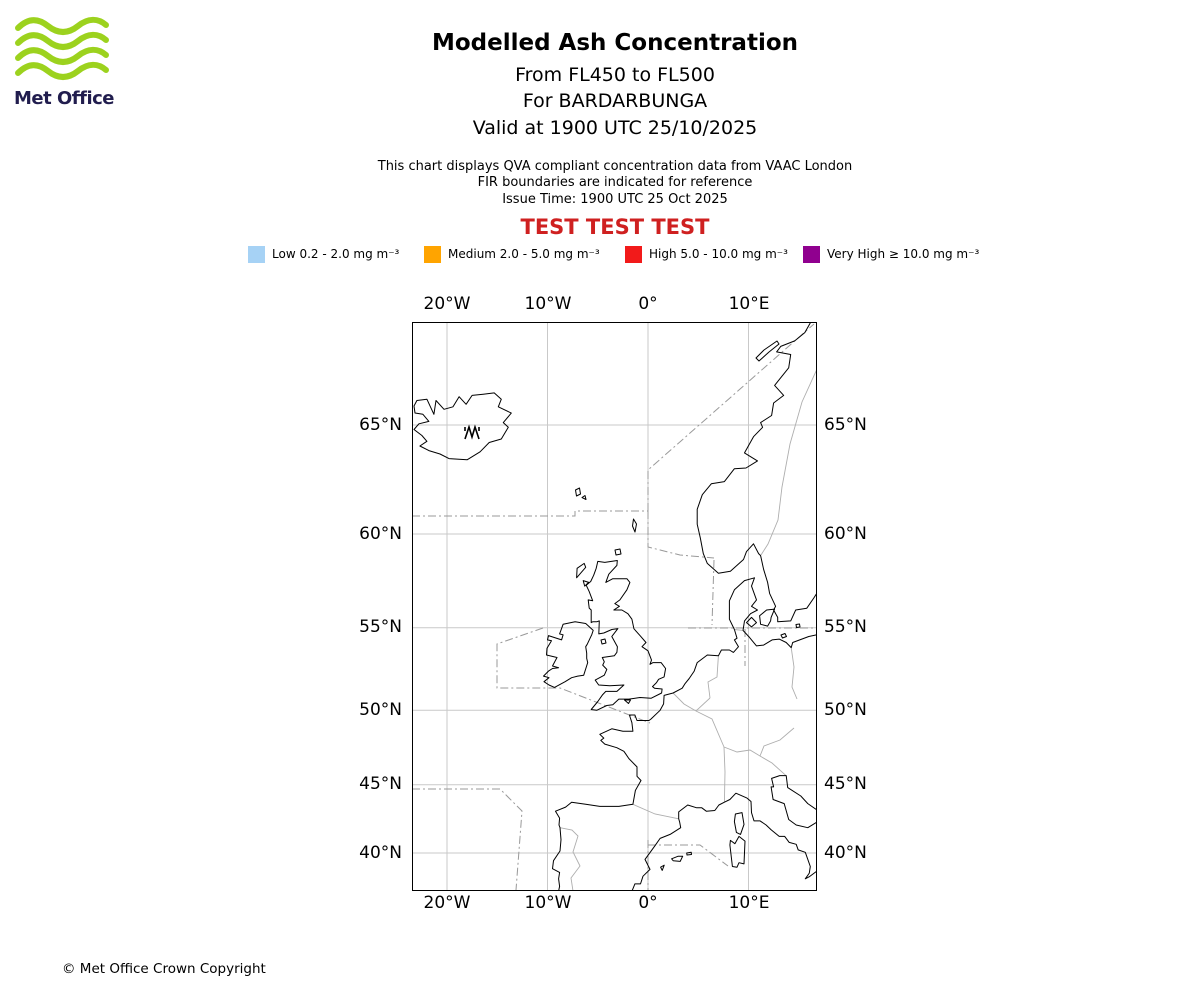 The width and height of the screenshot is (1200, 1000). Describe the element at coordinates (615, 227) in the screenshot. I see `test-banner: TEST TEST TEST` at that location.